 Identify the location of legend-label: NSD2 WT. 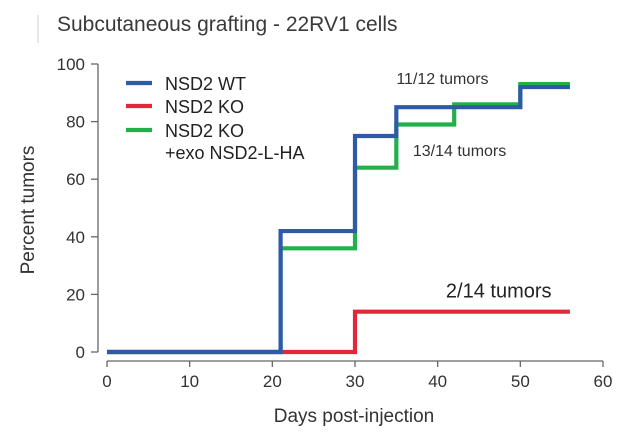
(205, 84).